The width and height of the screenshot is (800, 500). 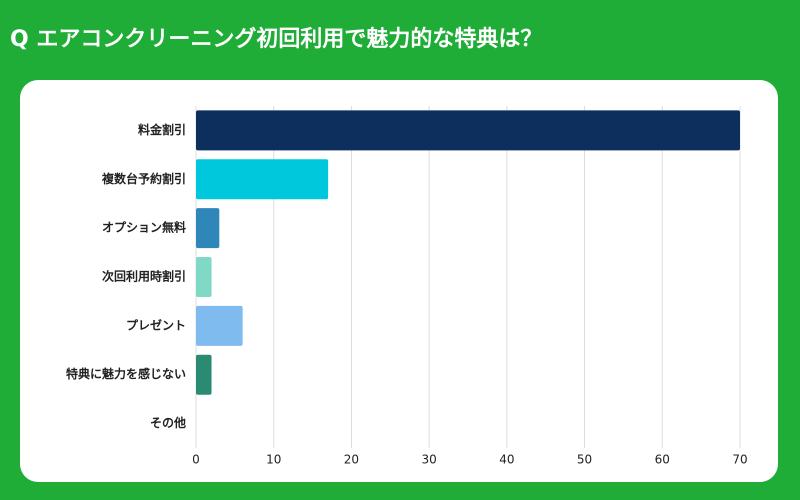 What do you see at coordinates (156, 324) in the screenshot?
I see `y-tick-label: プレゼント` at bounding box center [156, 324].